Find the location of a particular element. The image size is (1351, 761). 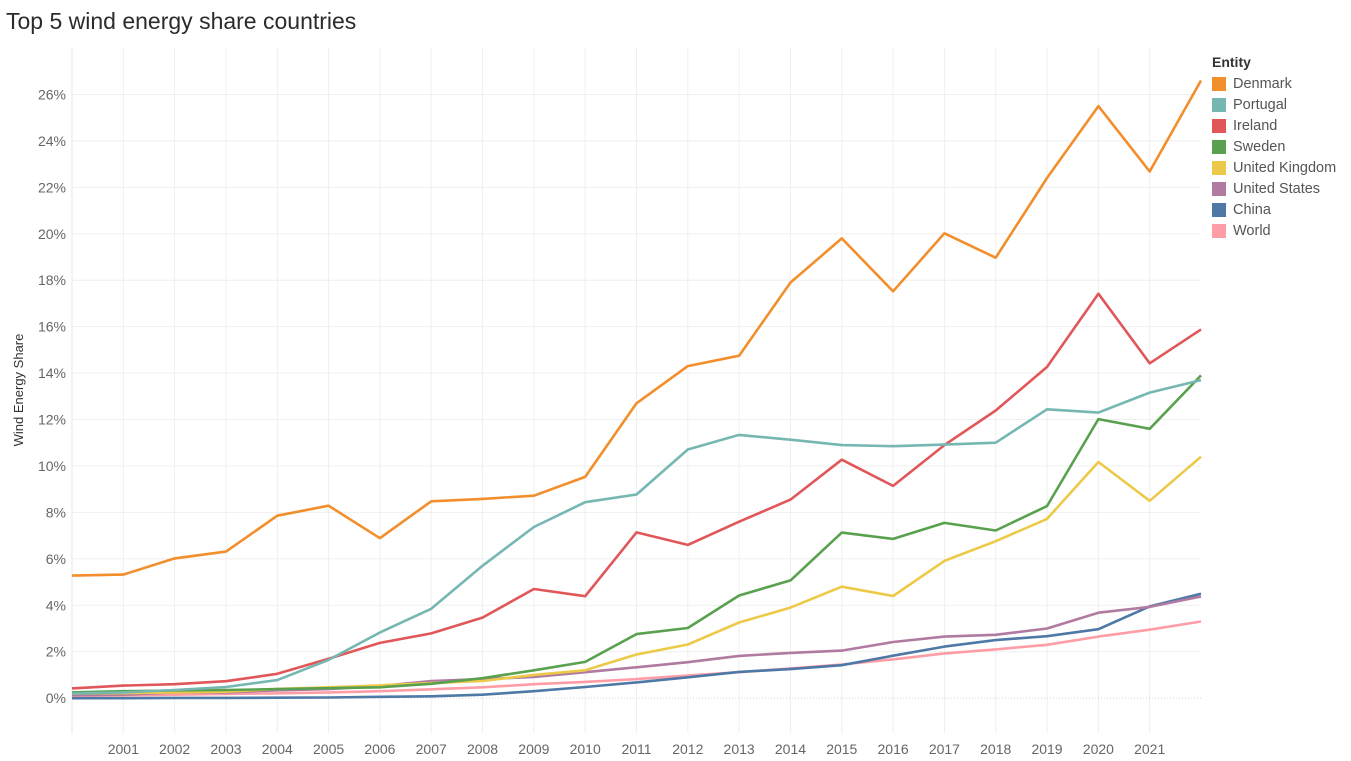

y-tick-label: 12% is located at coordinates (52, 420).